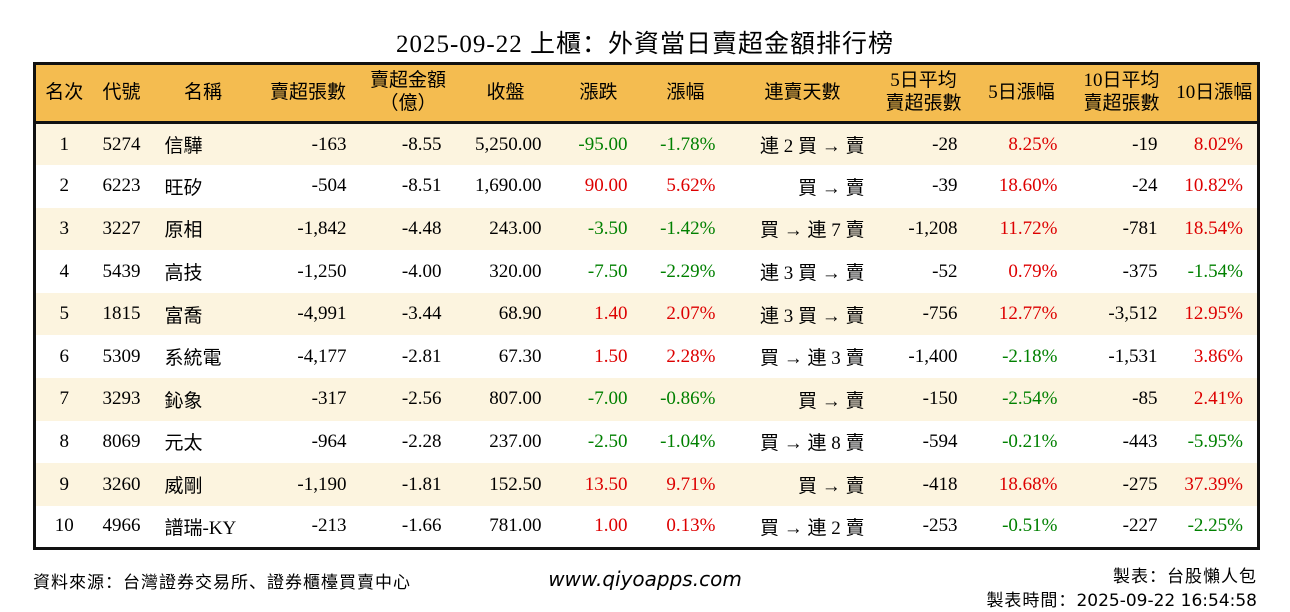 The image size is (1290, 612). What do you see at coordinates (1030, 526) in the screenshot?
I see `cell-pct5: -0.51%` at bounding box center [1030, 526].